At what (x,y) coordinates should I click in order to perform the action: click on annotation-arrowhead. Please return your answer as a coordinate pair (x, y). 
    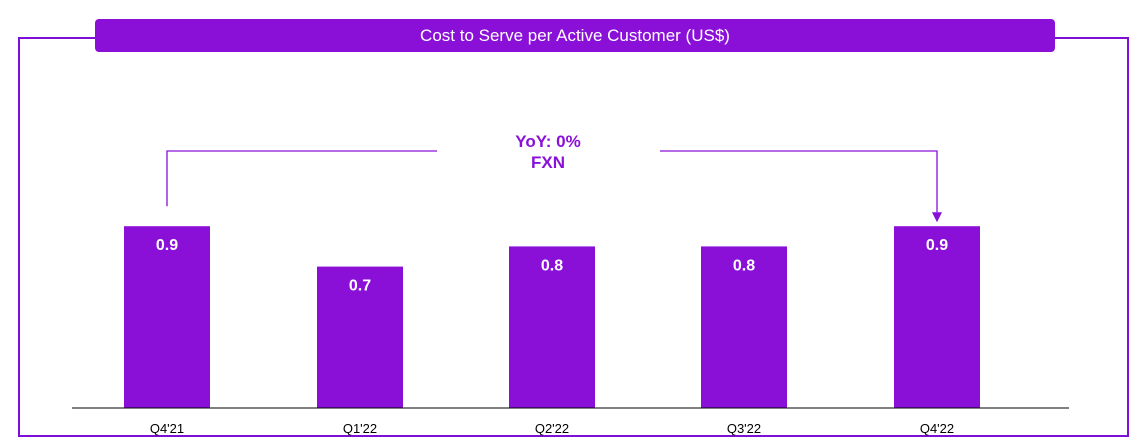
    Looking at the image, I should click on (937, 217).